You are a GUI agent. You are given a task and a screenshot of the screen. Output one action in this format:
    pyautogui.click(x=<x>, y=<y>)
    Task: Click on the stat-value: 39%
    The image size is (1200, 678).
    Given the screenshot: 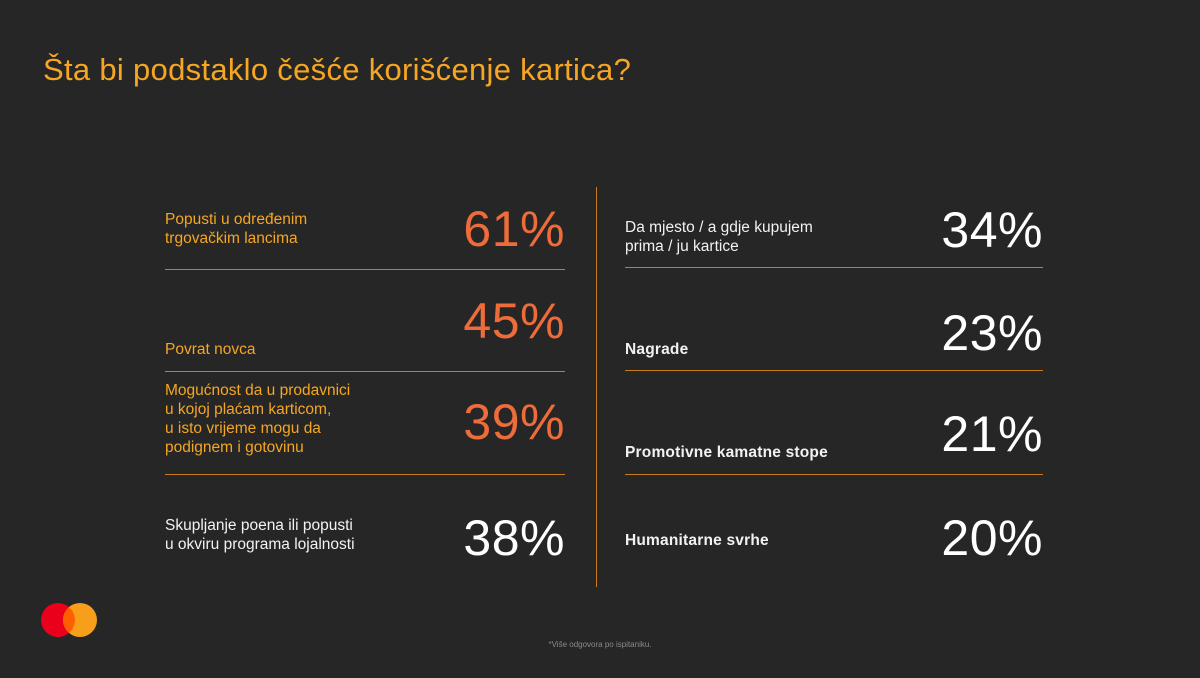 What is the action you would take?
    pyautogui.click(x=514, y=422)
    